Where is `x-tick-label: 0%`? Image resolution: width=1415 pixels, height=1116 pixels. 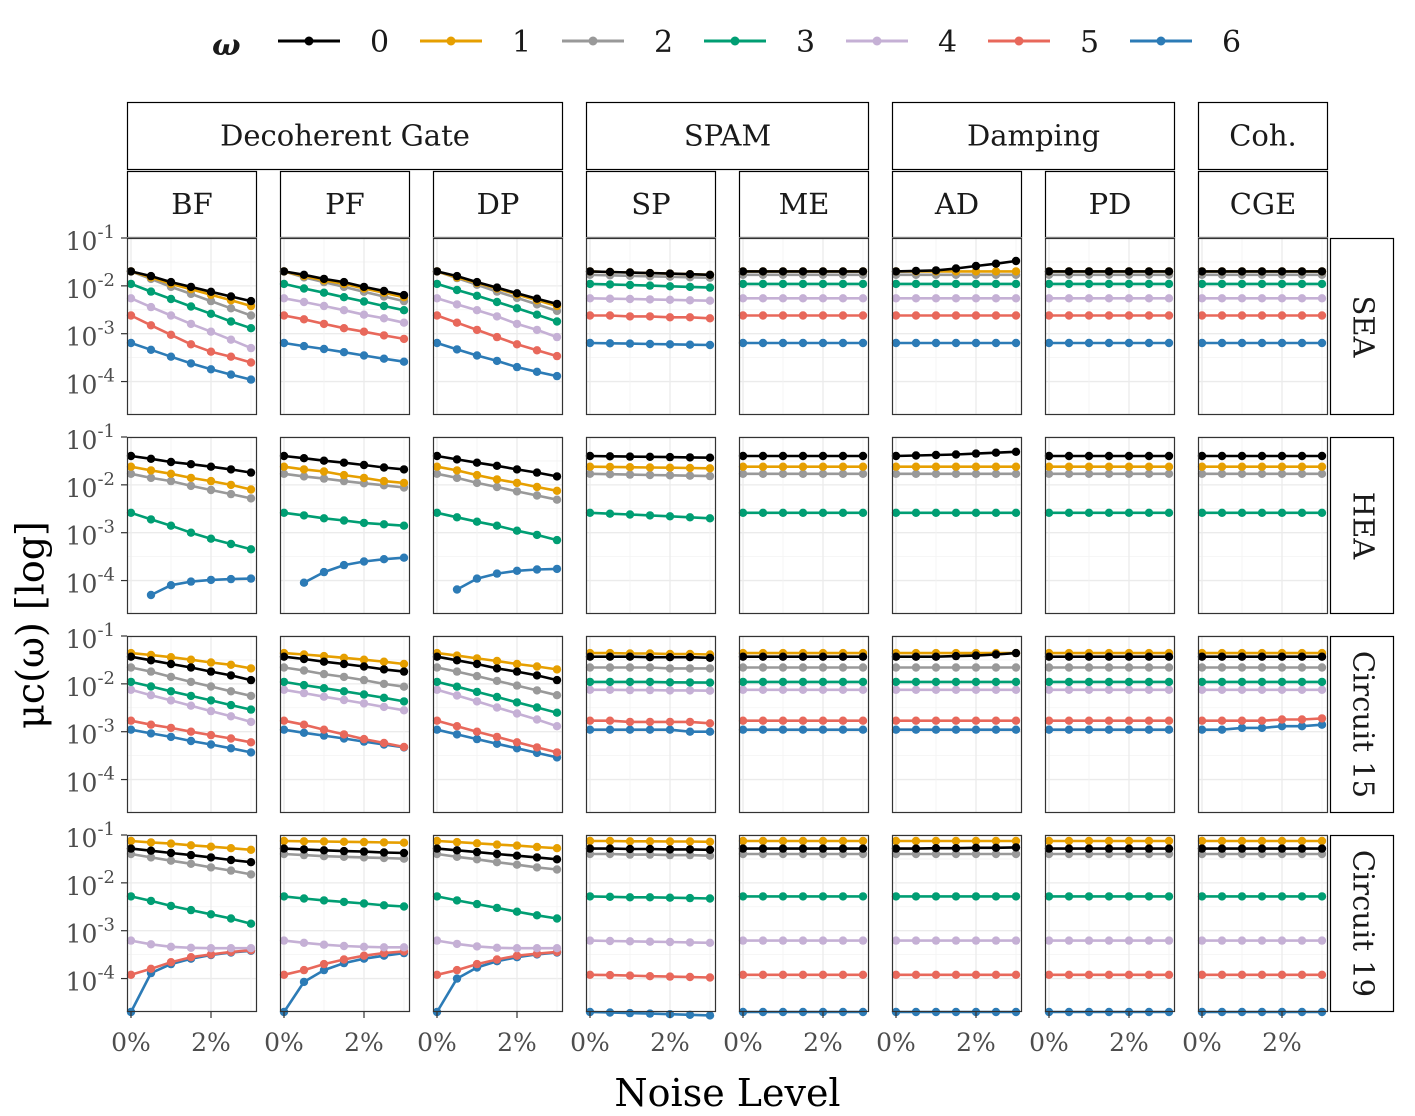 x-tick-label: 0% is located at coordinates (131, 1042).